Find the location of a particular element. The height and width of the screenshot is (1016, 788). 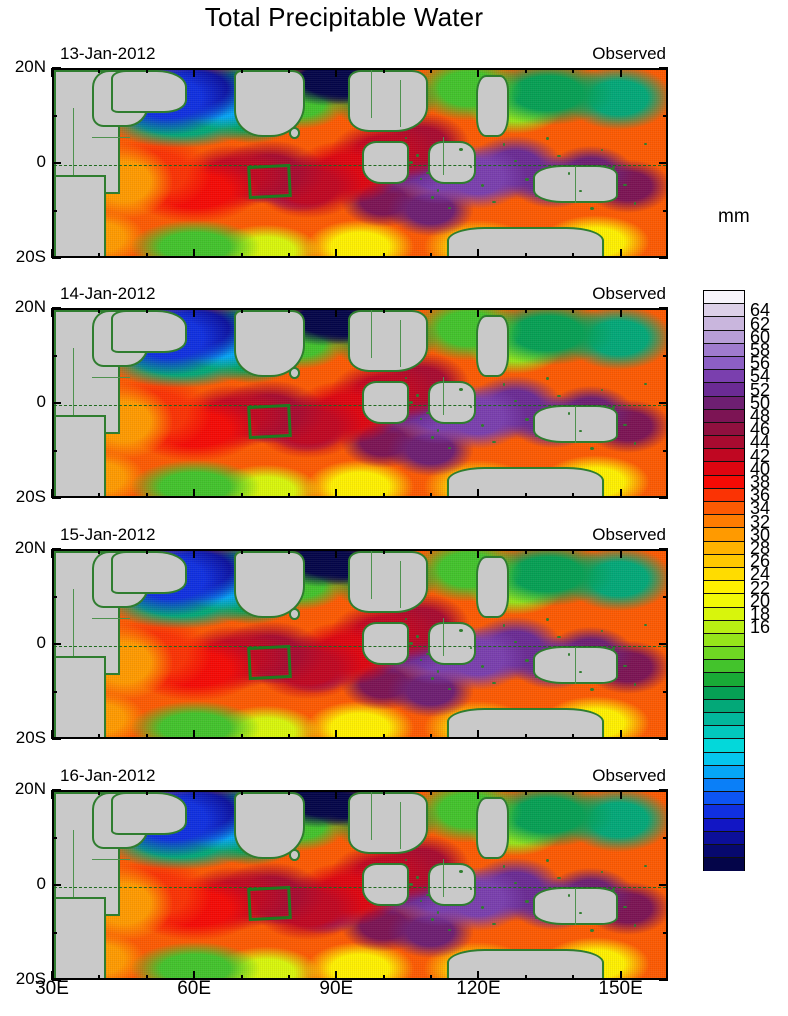

colorbar is located at coordinates (724, 581).